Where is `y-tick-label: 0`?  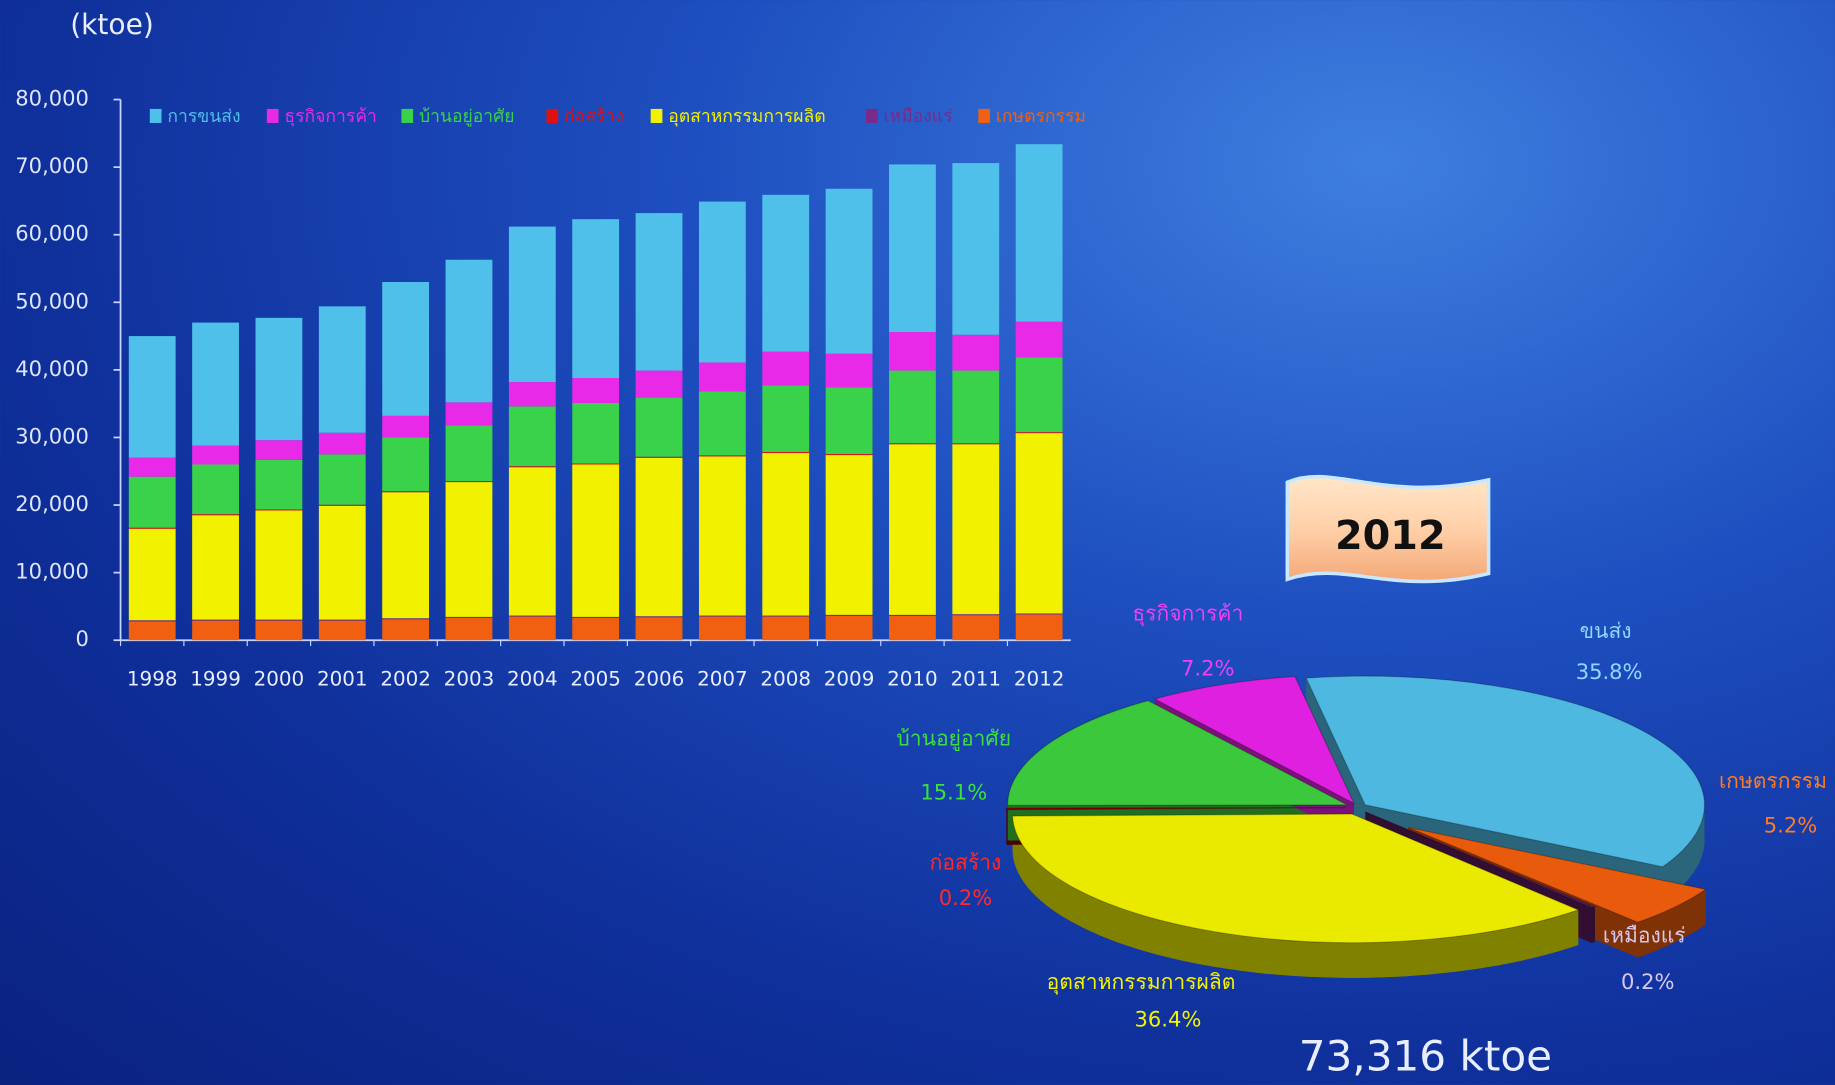 y-tick-label: 0 is located at coordinates (82, 638).